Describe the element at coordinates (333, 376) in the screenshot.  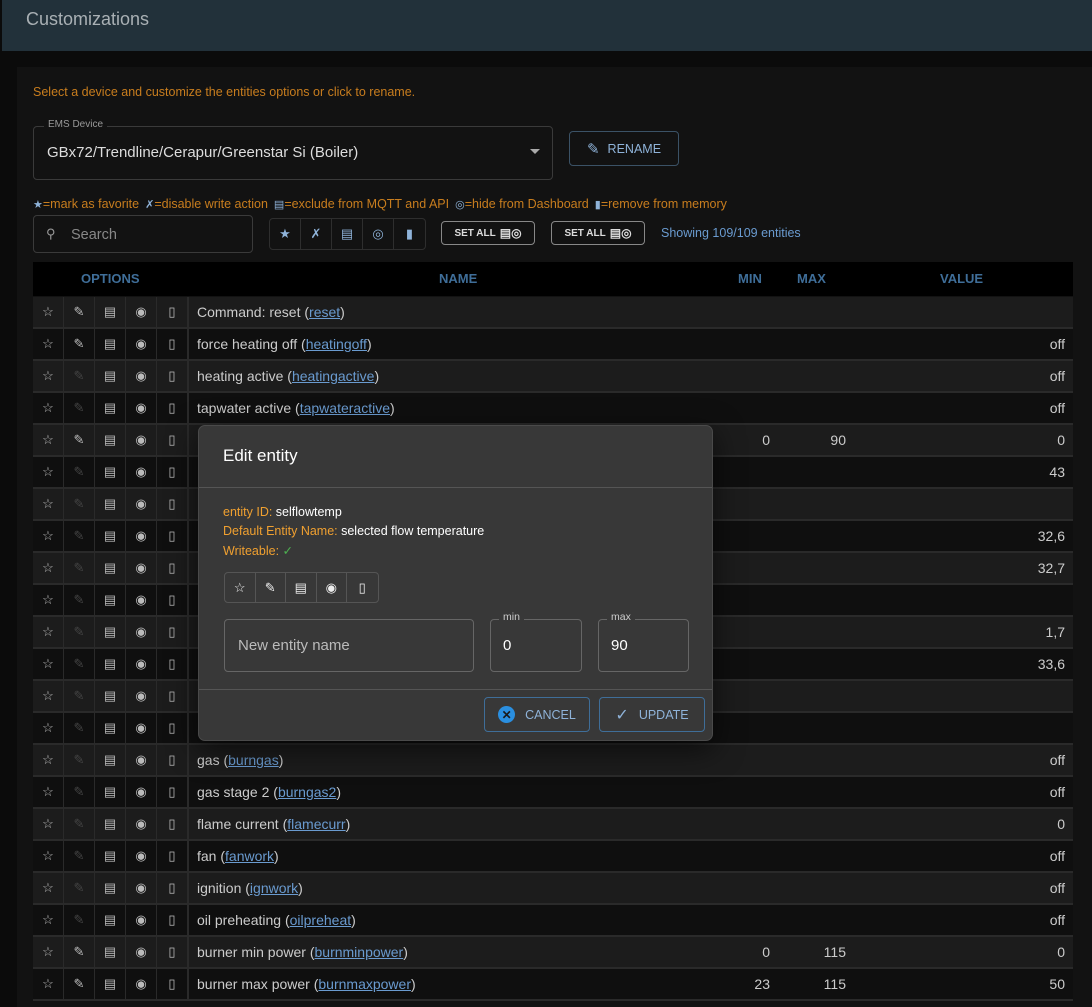
I see `entity-id-link: heatingactive` at that location.